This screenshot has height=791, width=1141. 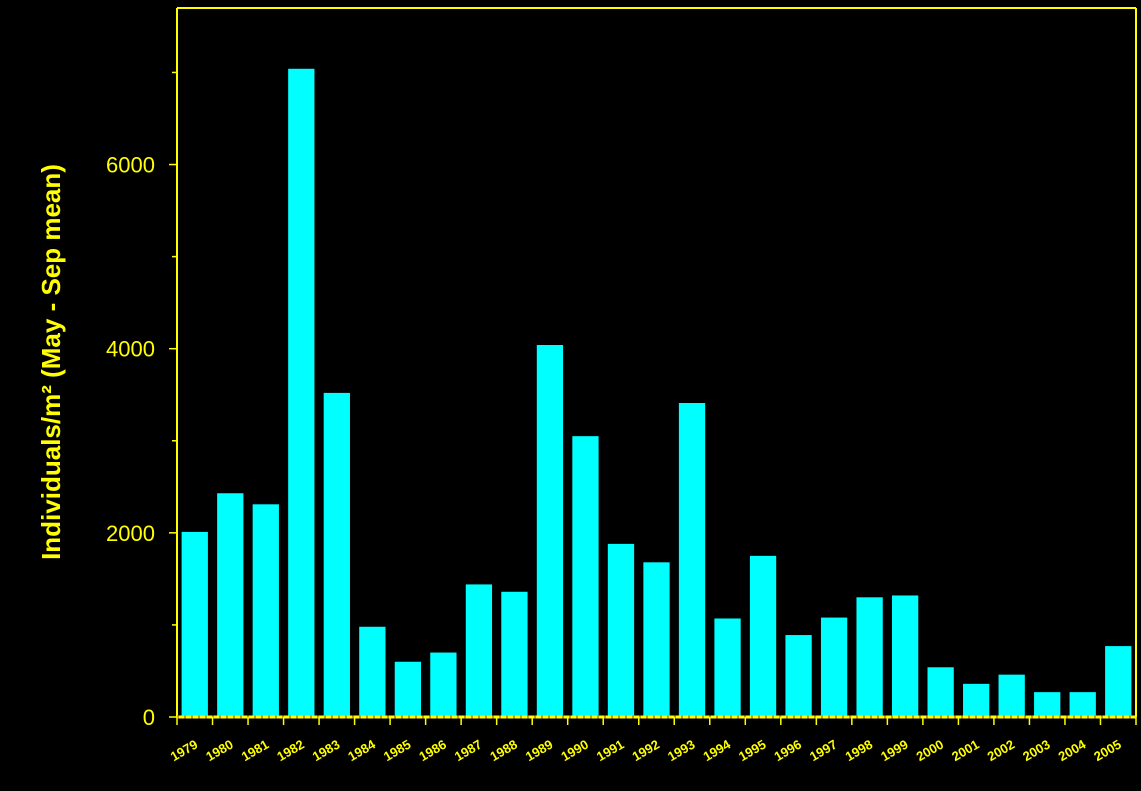 What do you see at coordinates (301, 392) in the screenshot?
I see `bar-1982` at bounding box center [301, 392].